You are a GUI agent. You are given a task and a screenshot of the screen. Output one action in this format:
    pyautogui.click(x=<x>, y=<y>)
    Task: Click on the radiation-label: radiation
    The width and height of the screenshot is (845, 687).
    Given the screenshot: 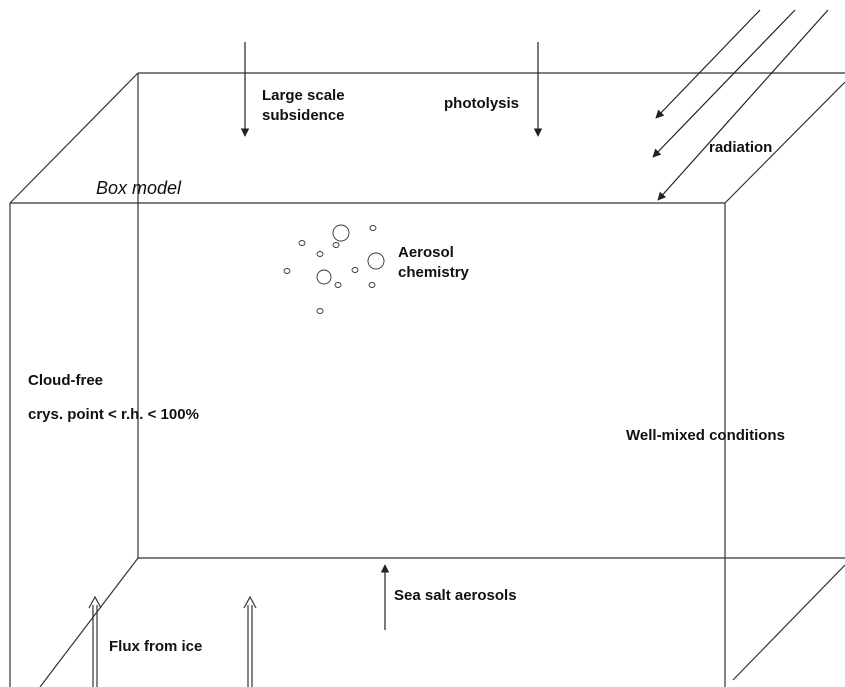 What is the action you would take?
    pyautogui.click(x=740, y=147)
    